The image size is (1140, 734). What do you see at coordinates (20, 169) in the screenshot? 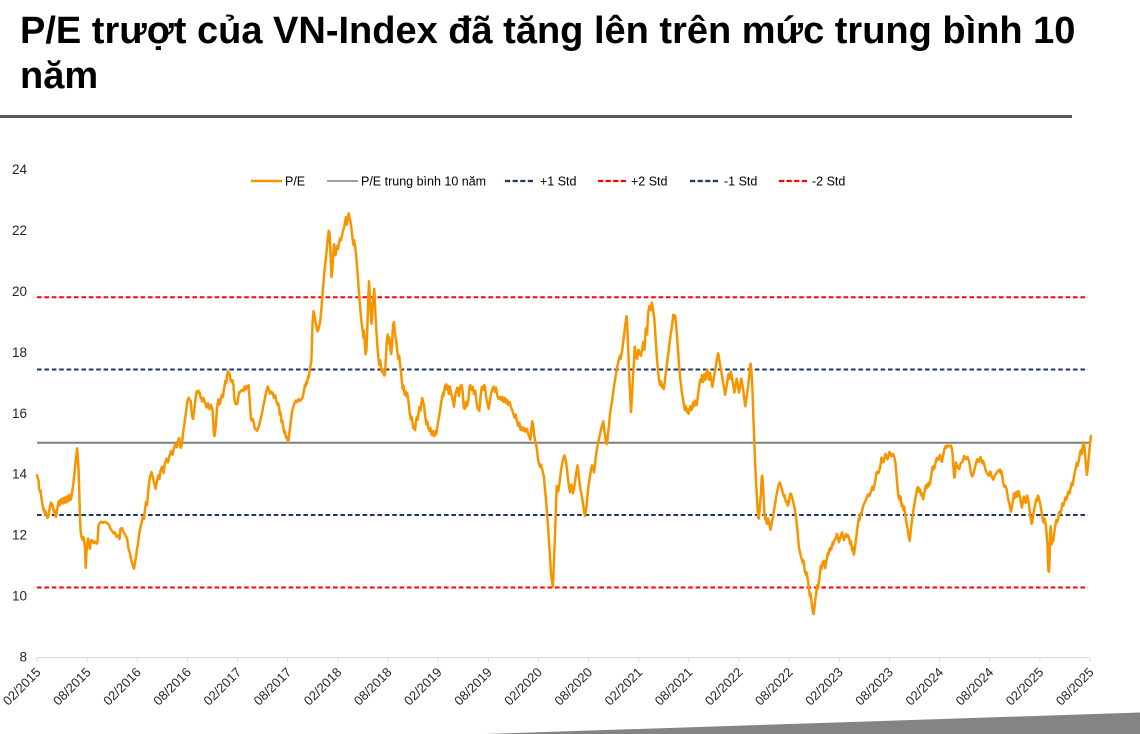
I see `svg-text: 24` at bounding box center [20, 169].